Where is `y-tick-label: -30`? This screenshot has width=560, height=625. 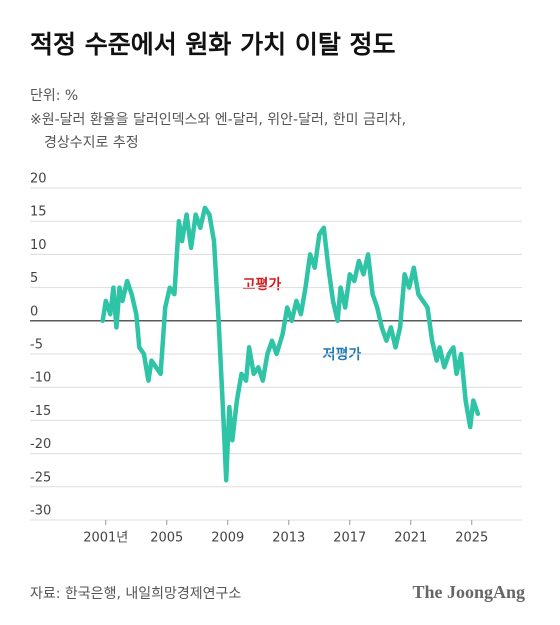 y-tick-label: -30 is located at coordinates (40, 511).